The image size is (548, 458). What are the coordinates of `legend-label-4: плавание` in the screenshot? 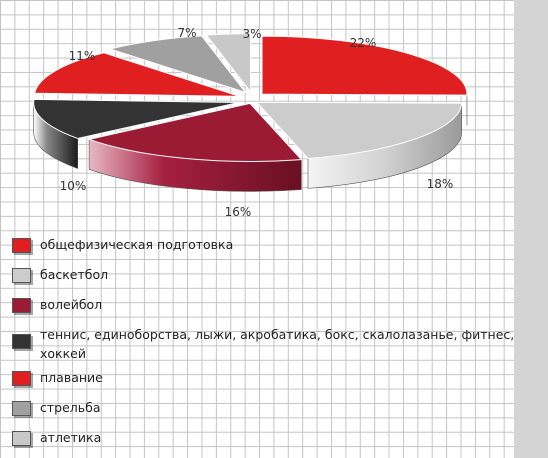 It's located at (71, 377).